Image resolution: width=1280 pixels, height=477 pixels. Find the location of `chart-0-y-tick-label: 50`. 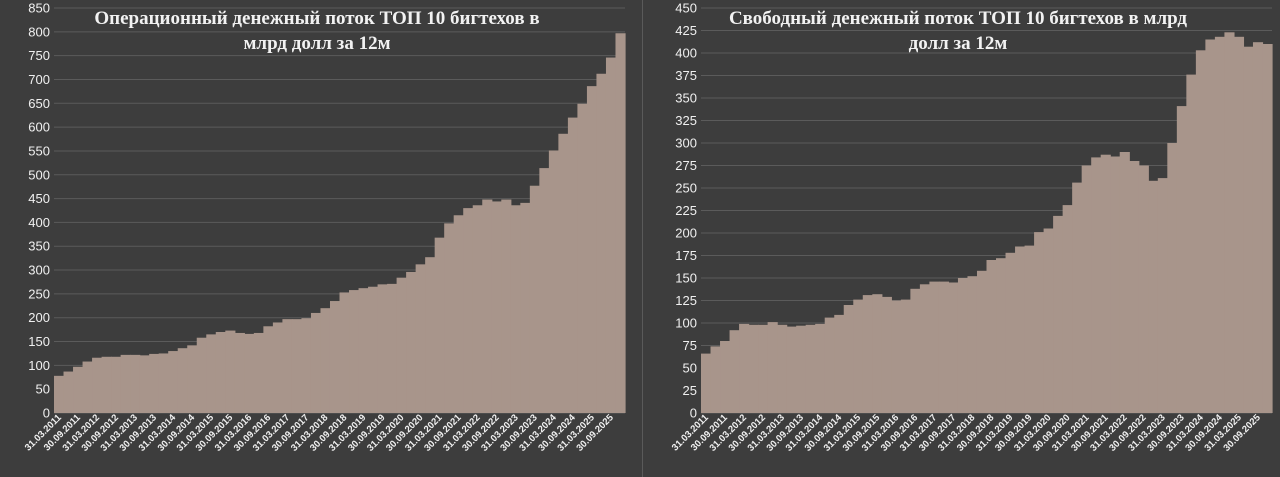

chart-0-y-tick-label: 50 is located at coordinates (43, 389).